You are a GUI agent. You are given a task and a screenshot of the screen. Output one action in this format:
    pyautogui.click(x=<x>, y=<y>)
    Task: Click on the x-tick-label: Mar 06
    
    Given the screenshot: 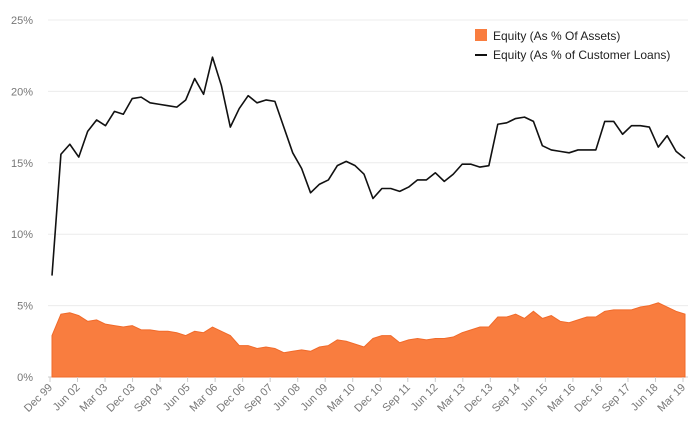 What is the action you would take?
    pyautogui.click(x=204, y=398)
    